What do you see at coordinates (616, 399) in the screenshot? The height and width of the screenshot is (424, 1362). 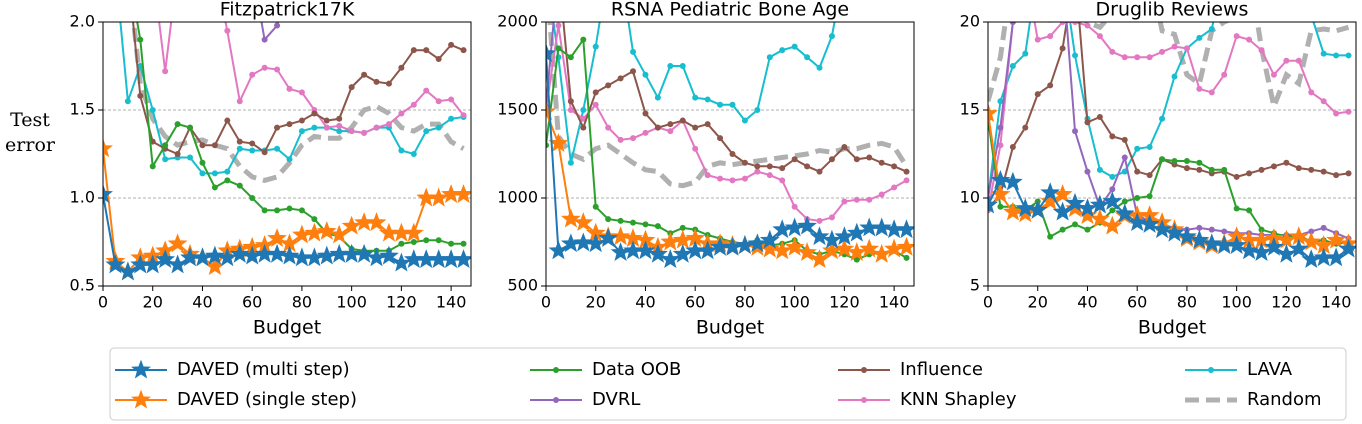 I see `legend-label: DVRL` at bounding box center [616, 399].